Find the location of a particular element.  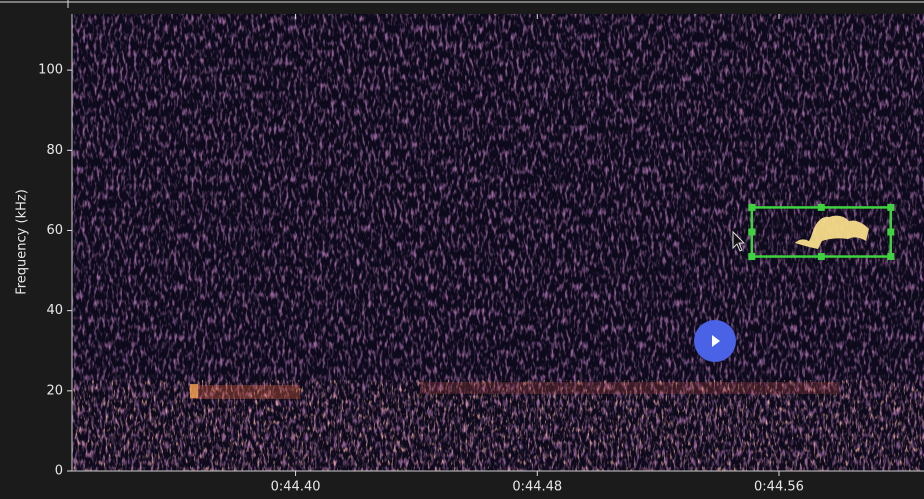

play-icon is located at coordinates (716, 341).